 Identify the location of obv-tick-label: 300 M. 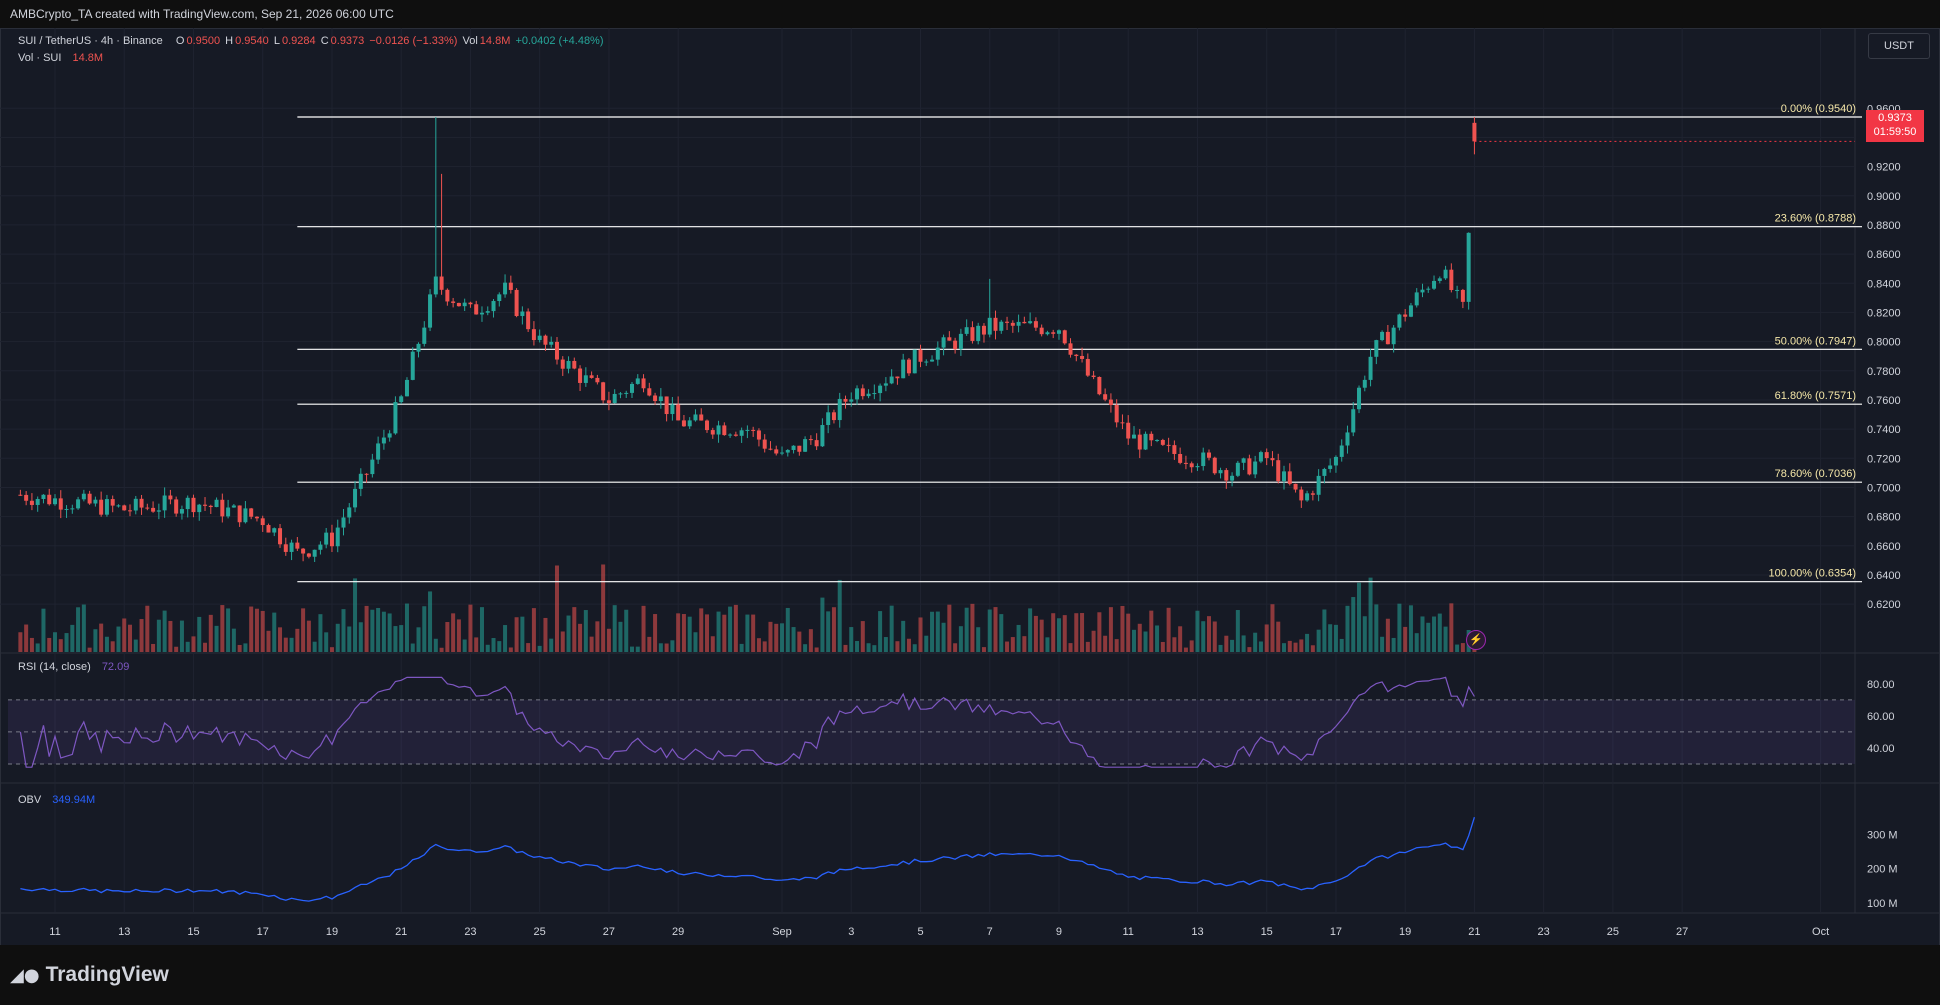
(1882, 835).